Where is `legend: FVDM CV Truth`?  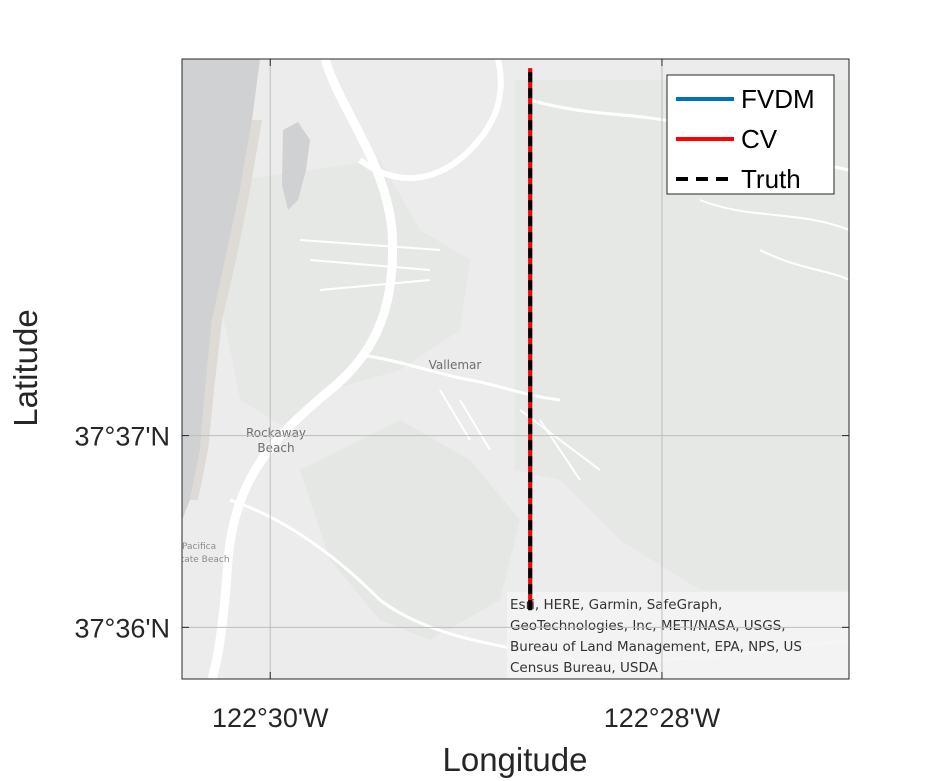 legend: FVDM CV Truth is located at coordinates (750, 134).